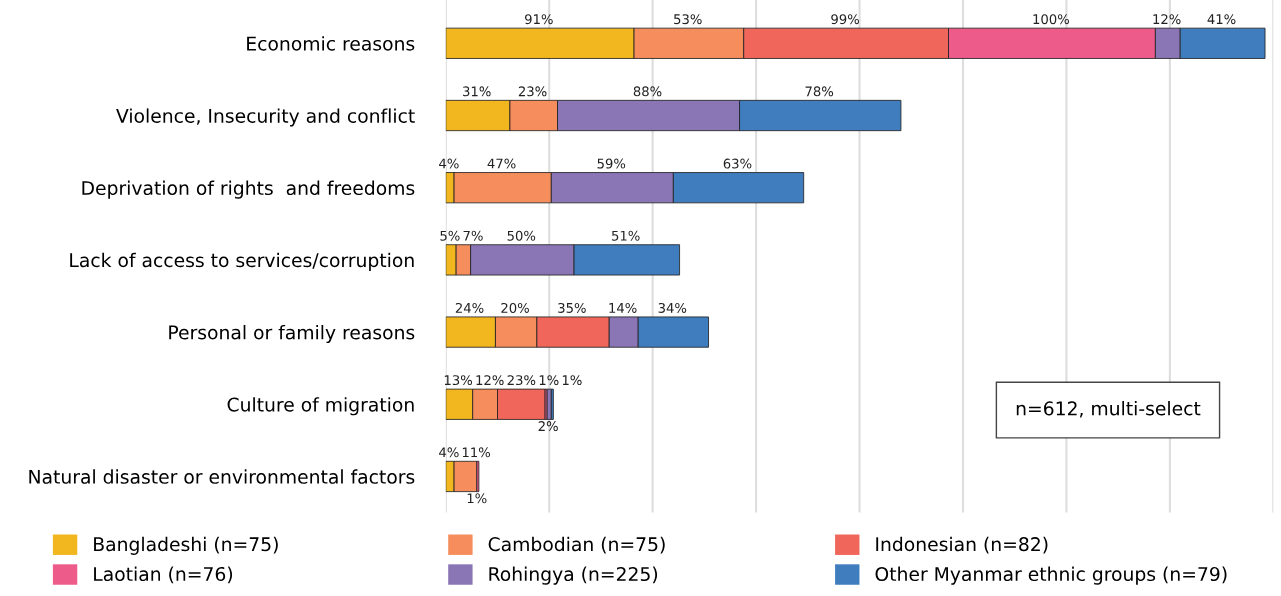  What do you see at coordinates (477, 91) in the screenshot?
I see `data-label: 31%` at bounding box center [477, 91].